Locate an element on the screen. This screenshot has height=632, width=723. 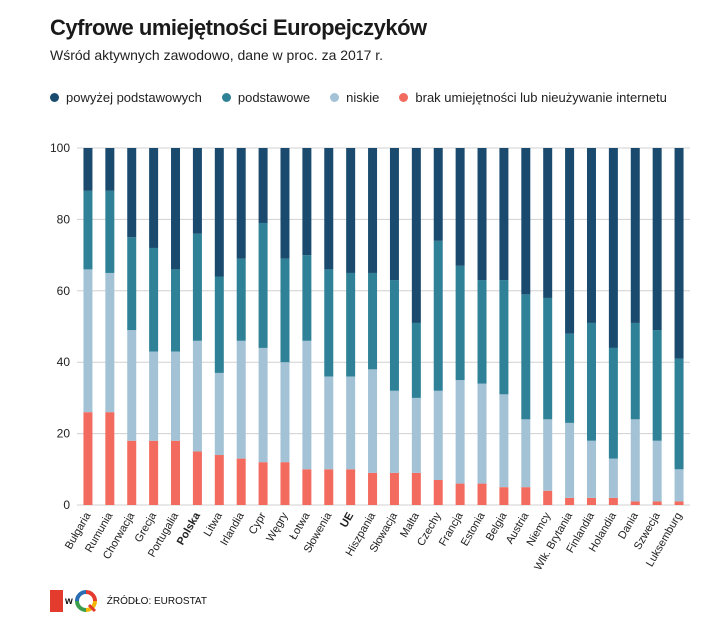
x-tick-label: UE is located at coordinates (347, 520).